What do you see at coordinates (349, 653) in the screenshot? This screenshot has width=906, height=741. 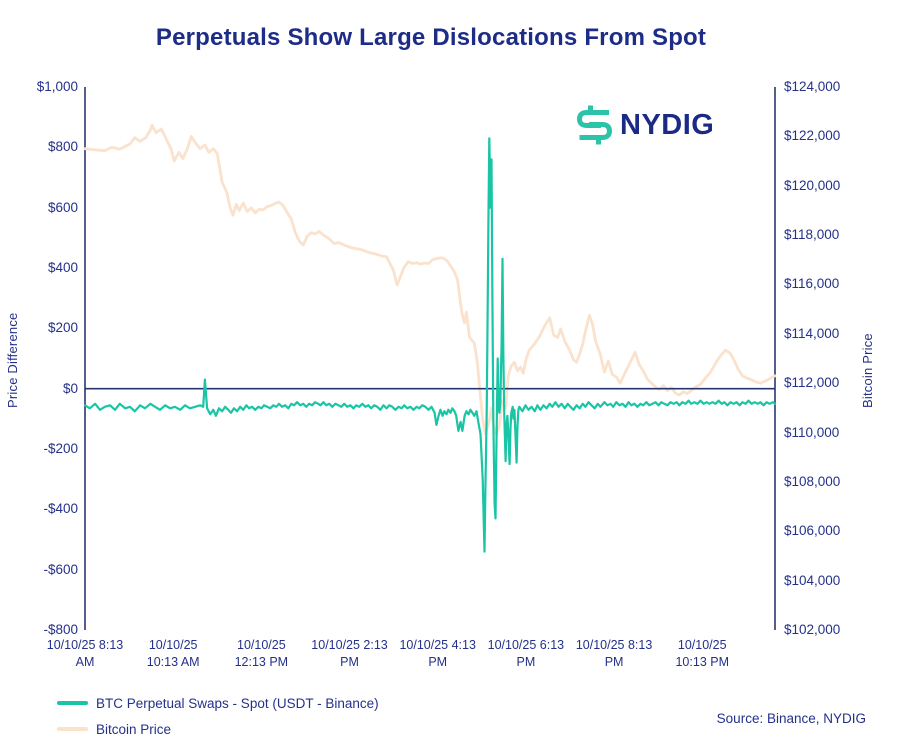 I see `x-tick-label: 10/10/25 2:13 PM` at bounding box center [349, 653].